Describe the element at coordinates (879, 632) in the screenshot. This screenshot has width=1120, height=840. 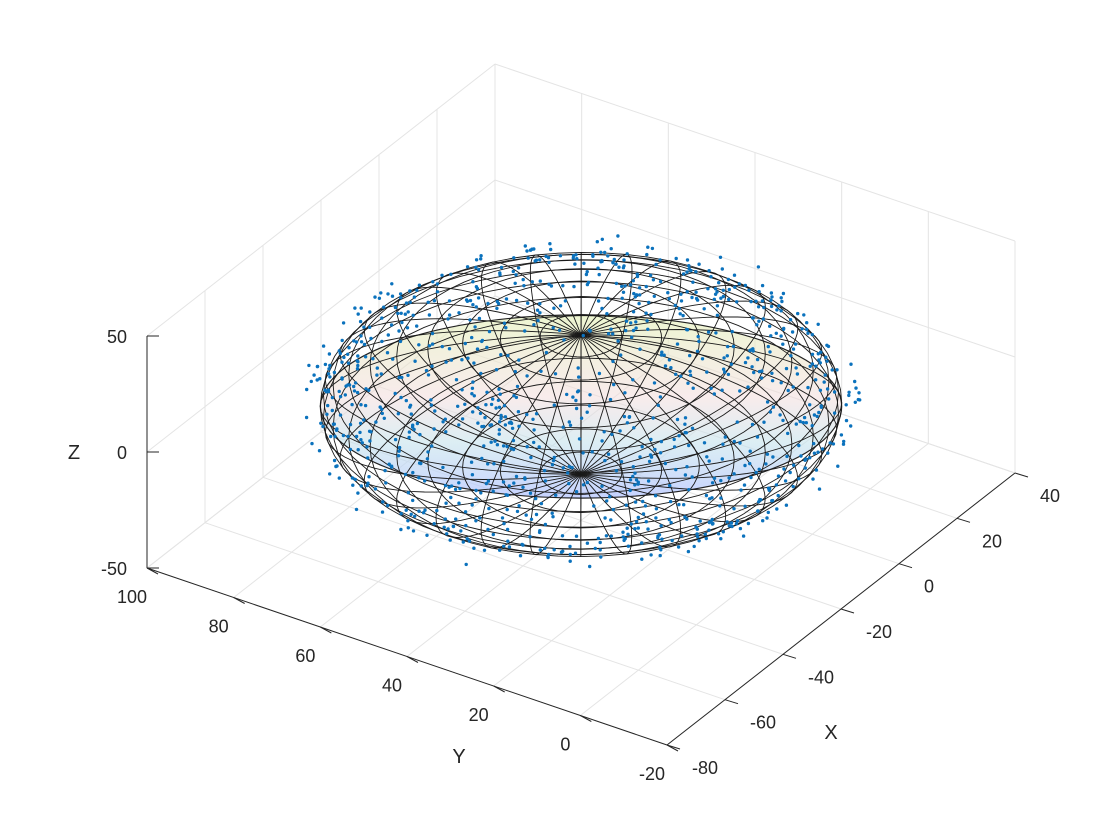
I see `x-tick-label: -20` at that location.